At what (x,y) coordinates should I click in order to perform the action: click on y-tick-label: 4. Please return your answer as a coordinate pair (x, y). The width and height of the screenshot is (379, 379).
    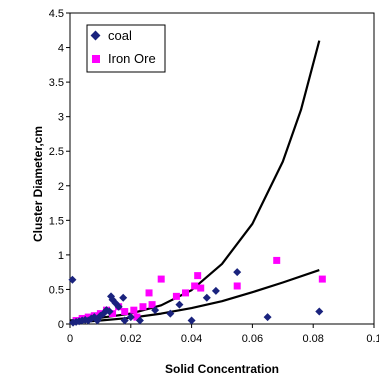
    Looking at the image, I should click on (61, 49).